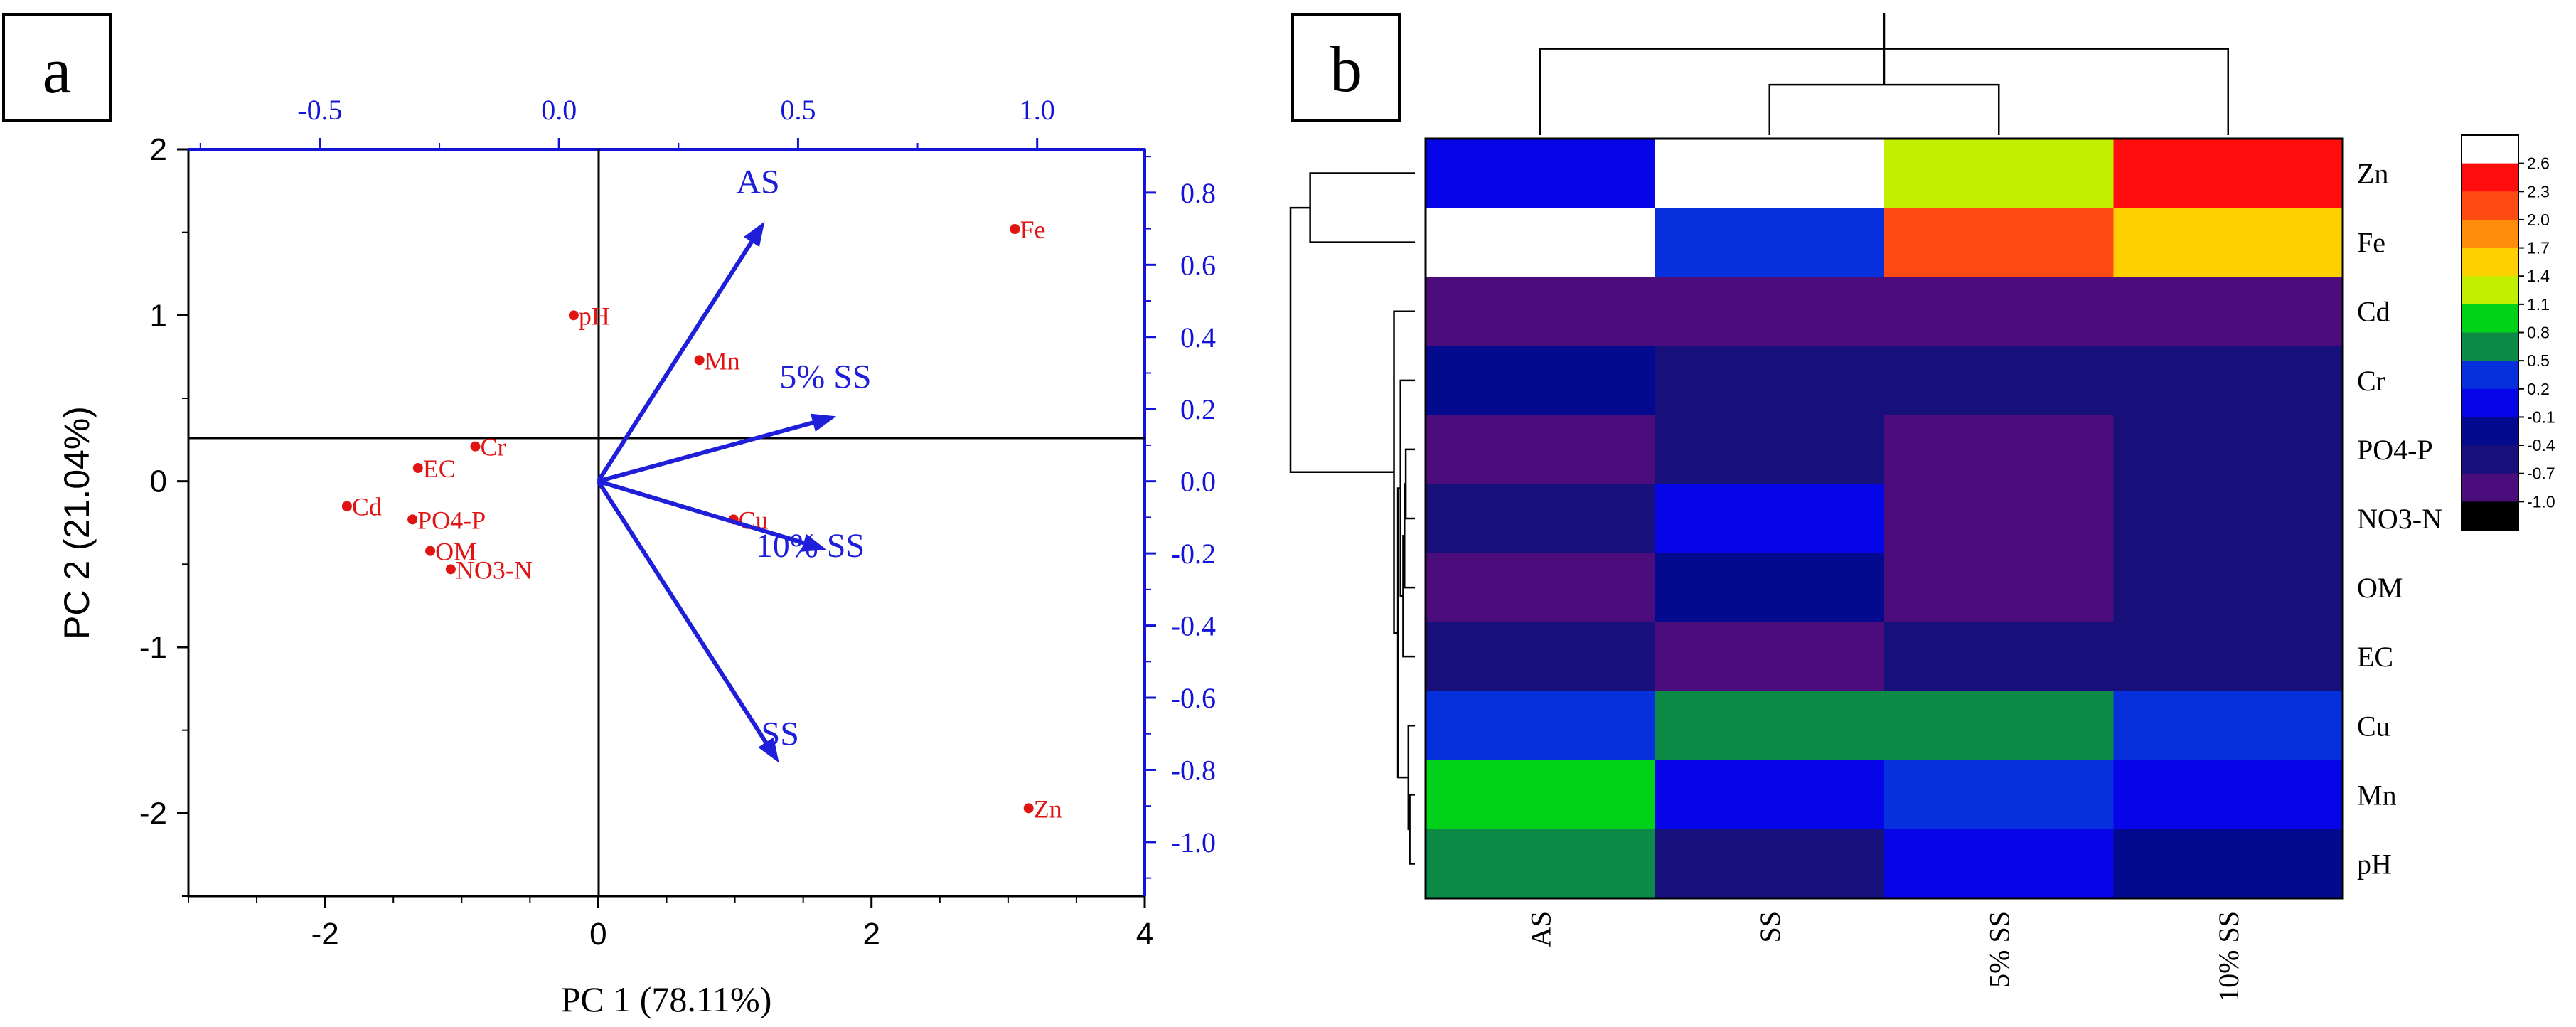 Image resolution: width=2576 pixels, height=1027 pixels. Describe the element at coordinates (412, 519) in the screenshot. I see `score-point-po4-p` at that location.